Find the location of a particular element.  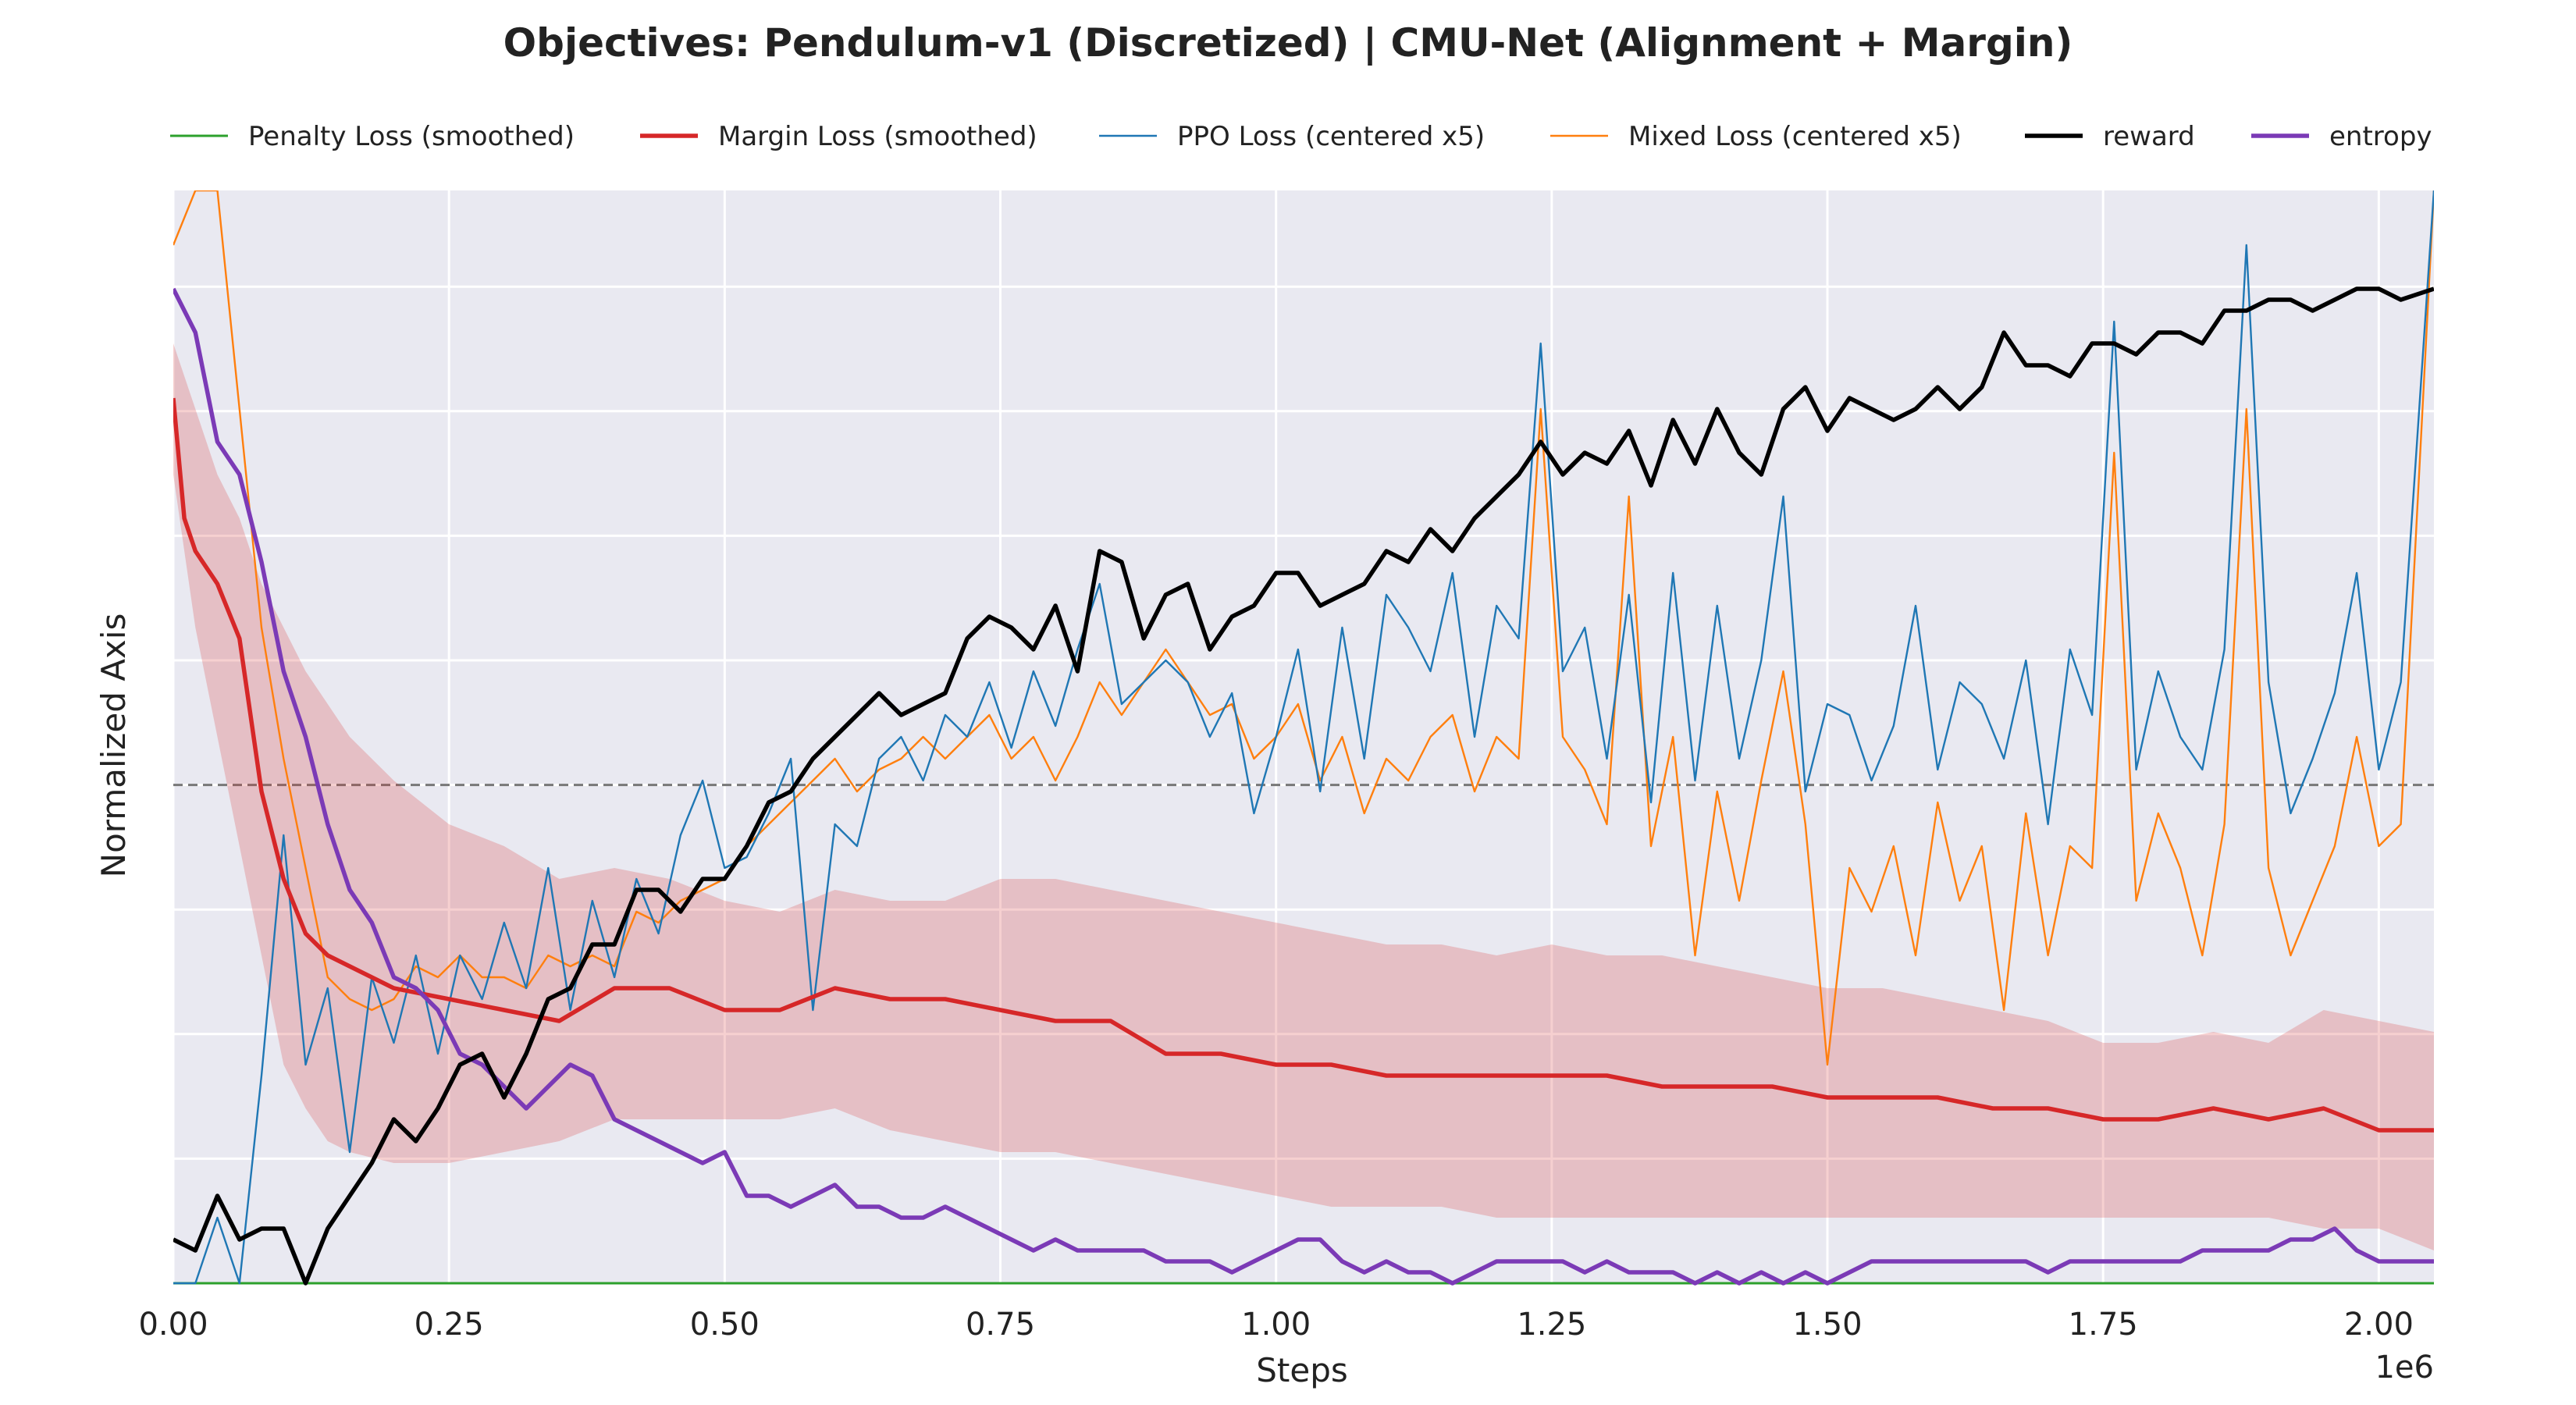

x-axis-ticks: 0.00 0.25 0.50 0.75 1.00 1.25 1.50 1.75 2.00 is located at coordinates (1275, 1325).